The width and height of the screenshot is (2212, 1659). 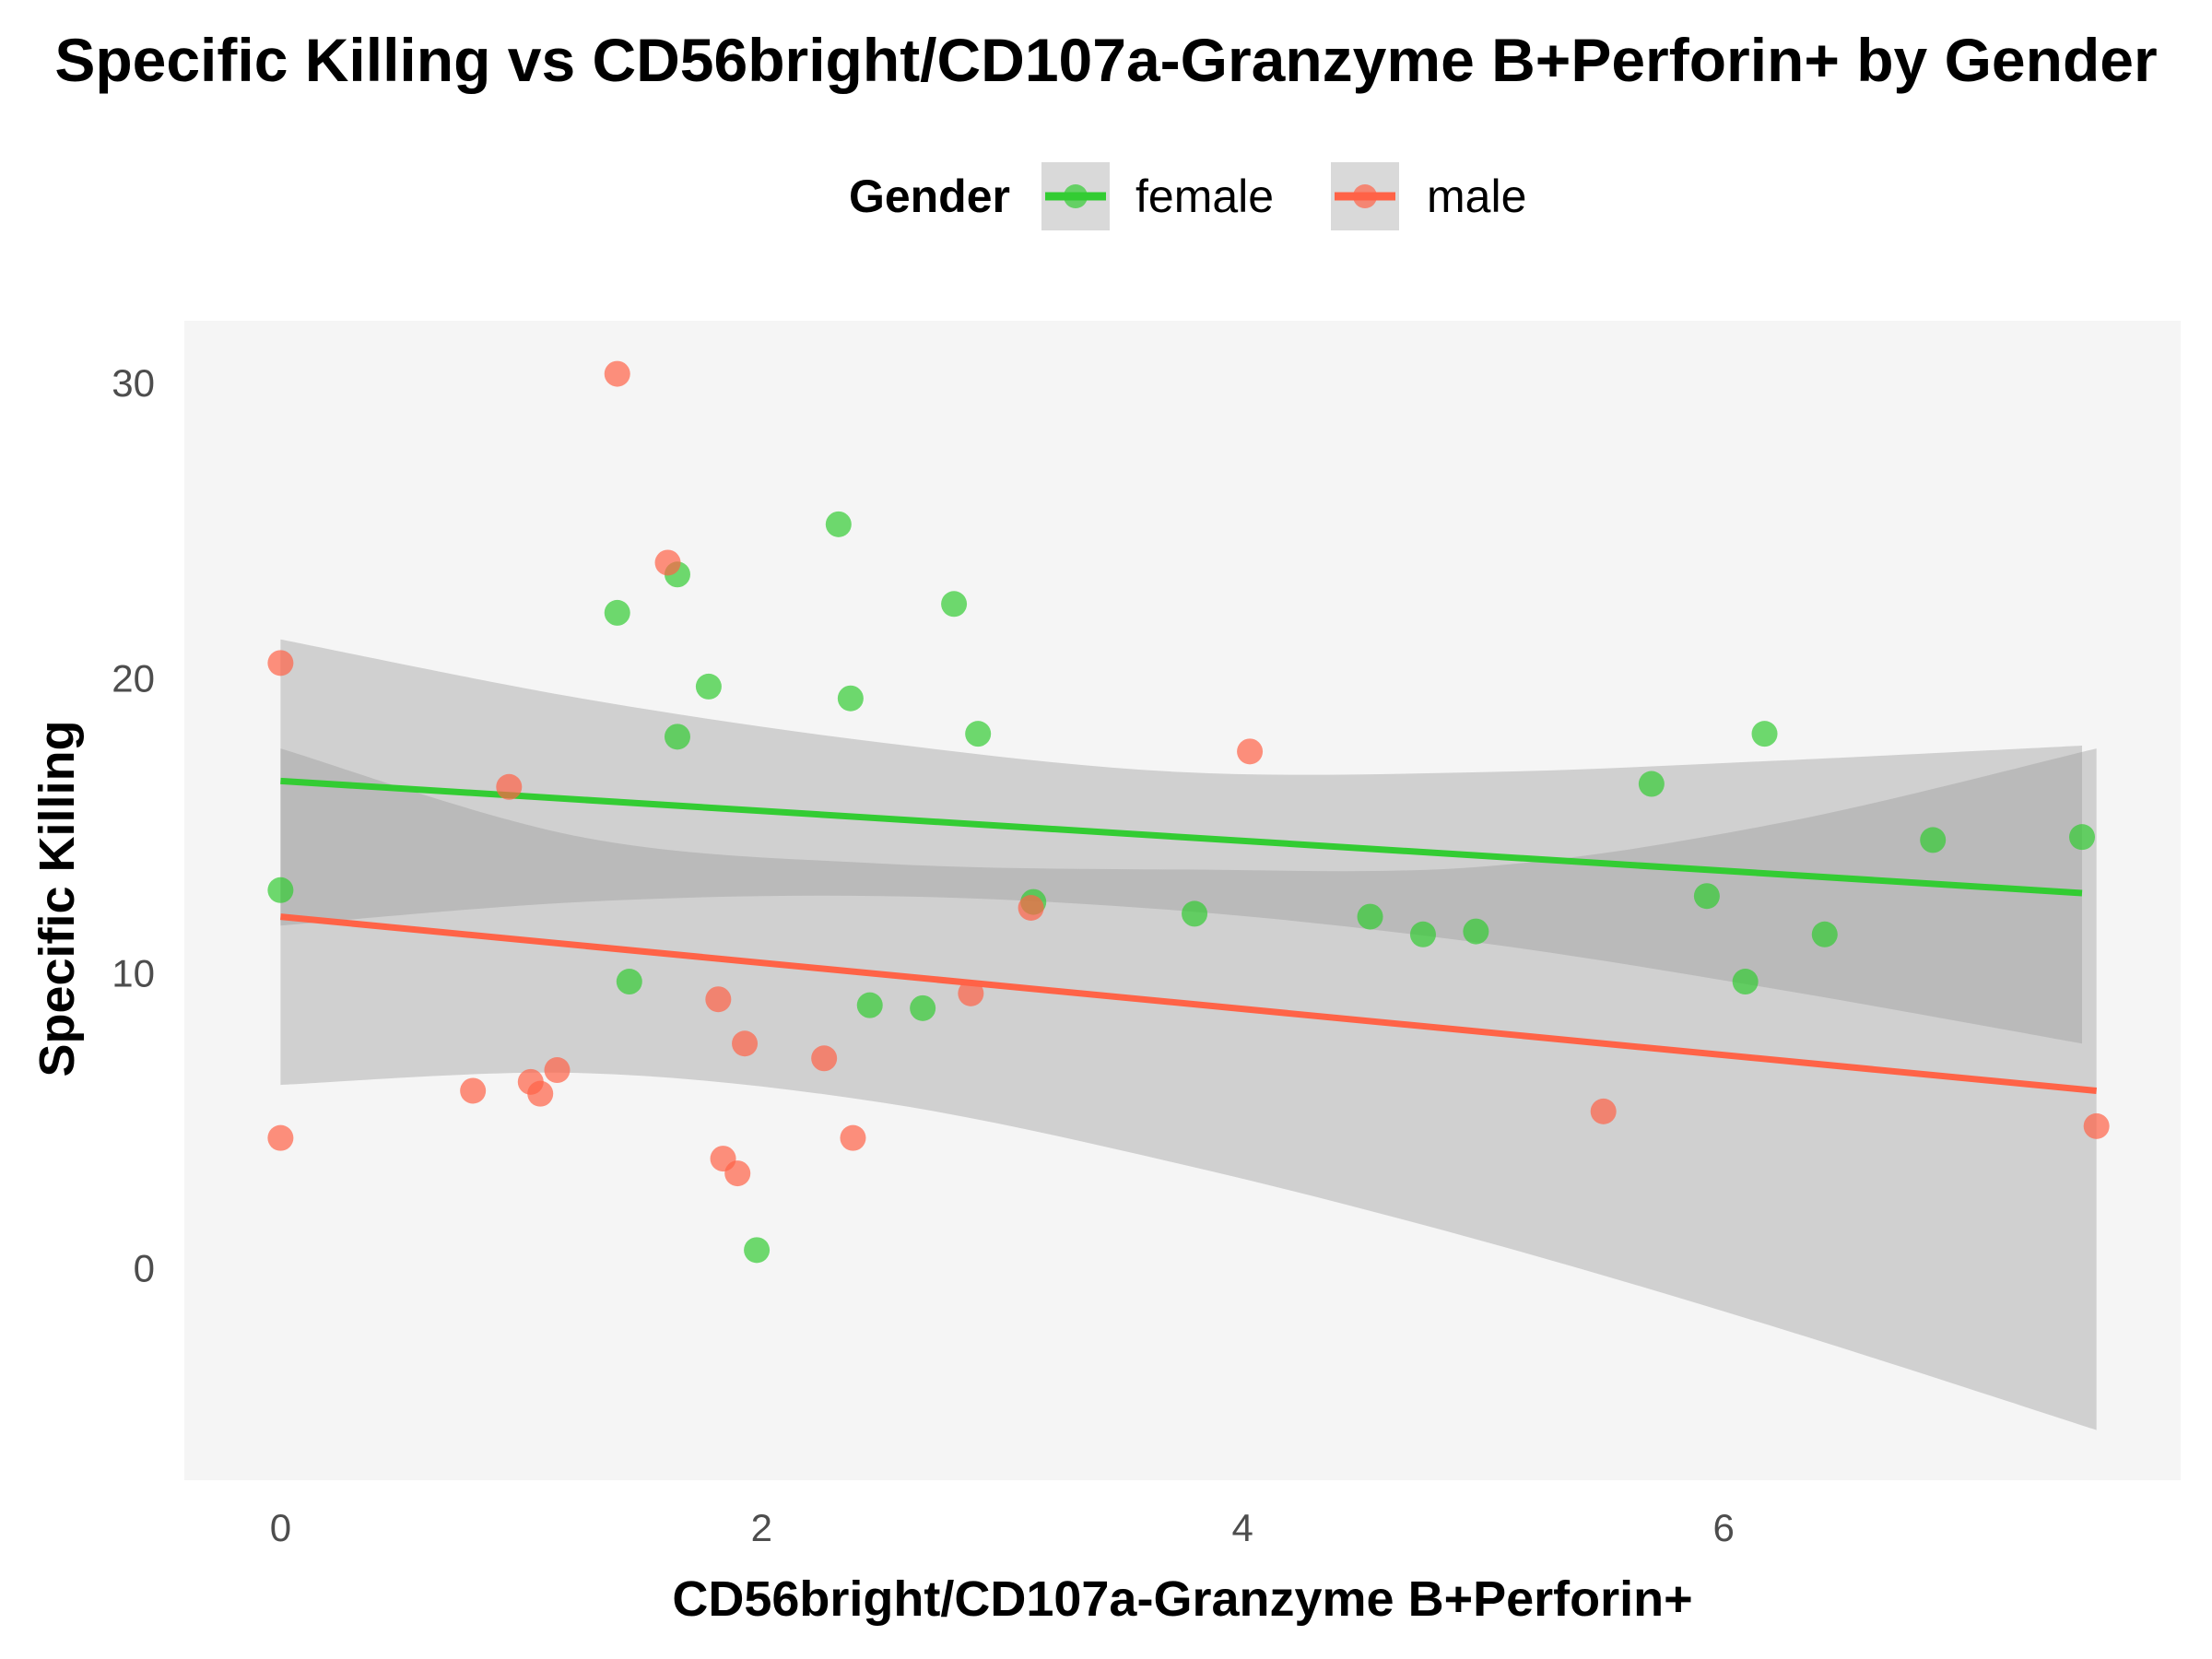 I want to click on legend-point-female, so click(x=1076, y=196).